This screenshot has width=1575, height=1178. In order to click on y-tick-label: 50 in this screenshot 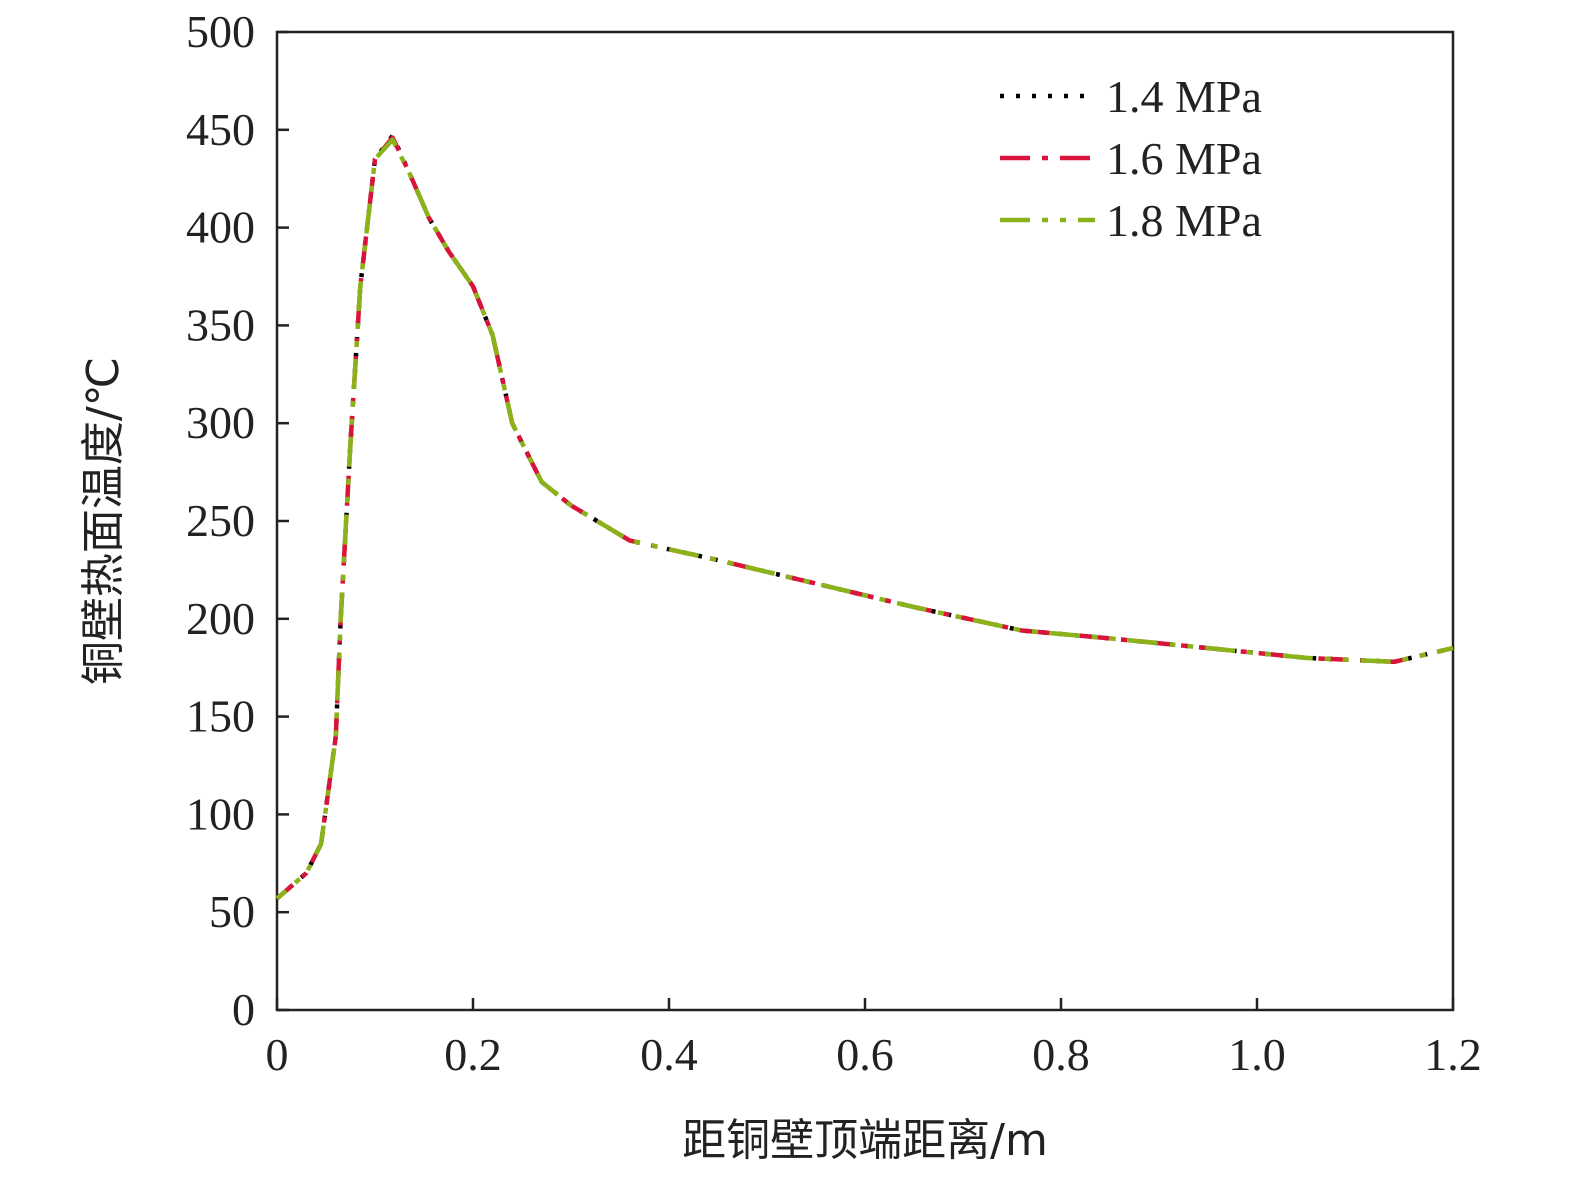, I will do `click(232, 911)`.